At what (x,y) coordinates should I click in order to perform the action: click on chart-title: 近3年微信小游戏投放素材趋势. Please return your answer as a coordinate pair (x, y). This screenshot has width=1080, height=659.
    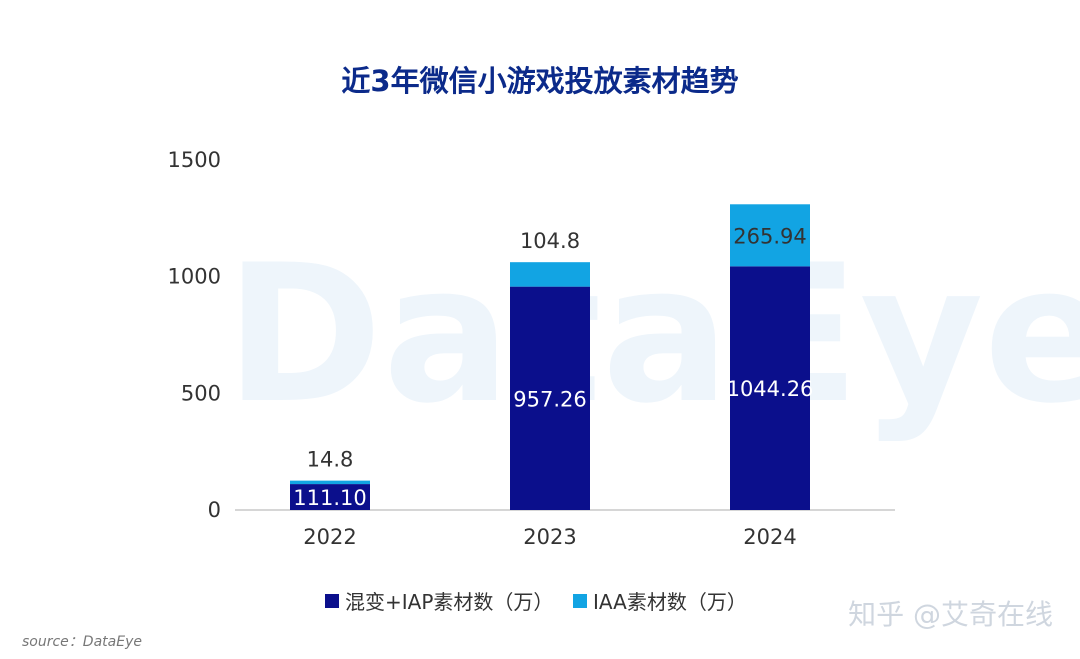
    Looking at the image, I should click on (539, 81).